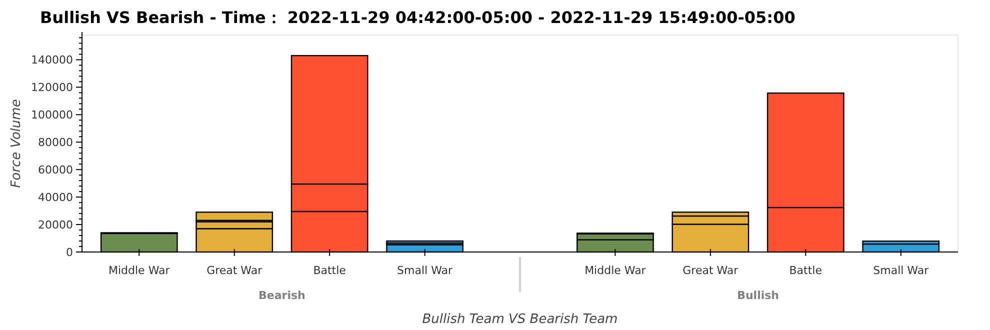 The height and width of the screenshot is (330, 990). Describe the element at coordinates (55, 197) in the screenshot. I see `y-tick-label: 40000` at that location.